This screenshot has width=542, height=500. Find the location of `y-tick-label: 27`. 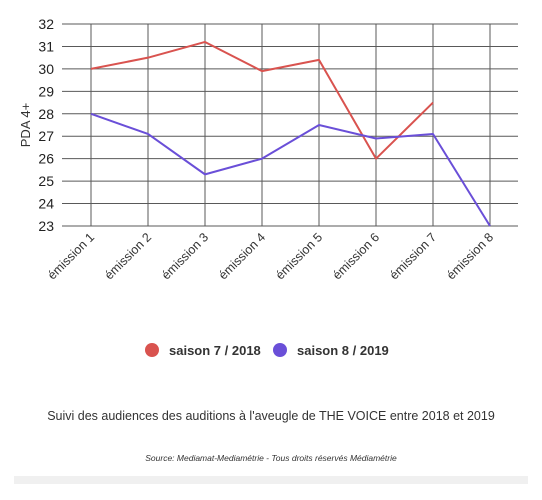

y-tick-label: 27 is located at coordinates (46, 136).